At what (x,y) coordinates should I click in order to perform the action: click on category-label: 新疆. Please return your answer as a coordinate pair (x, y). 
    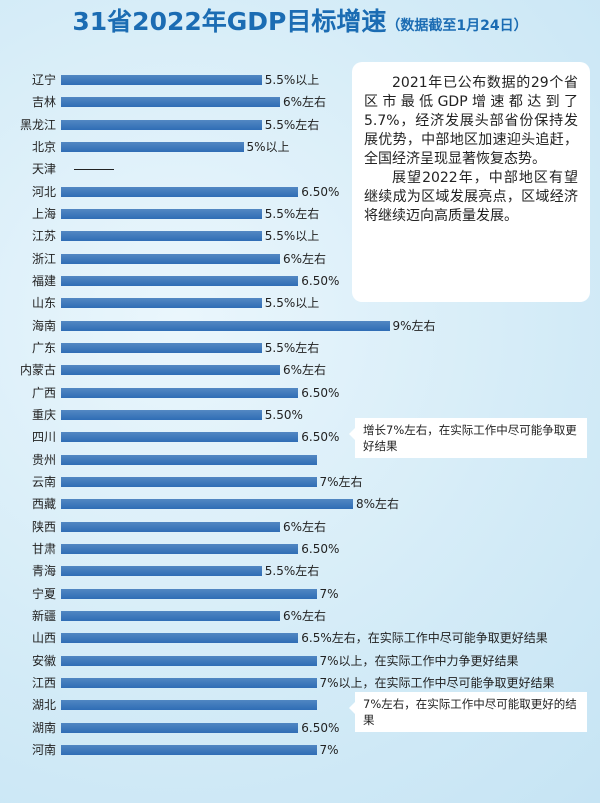
    Looking at the image, I should click on (43, 615).